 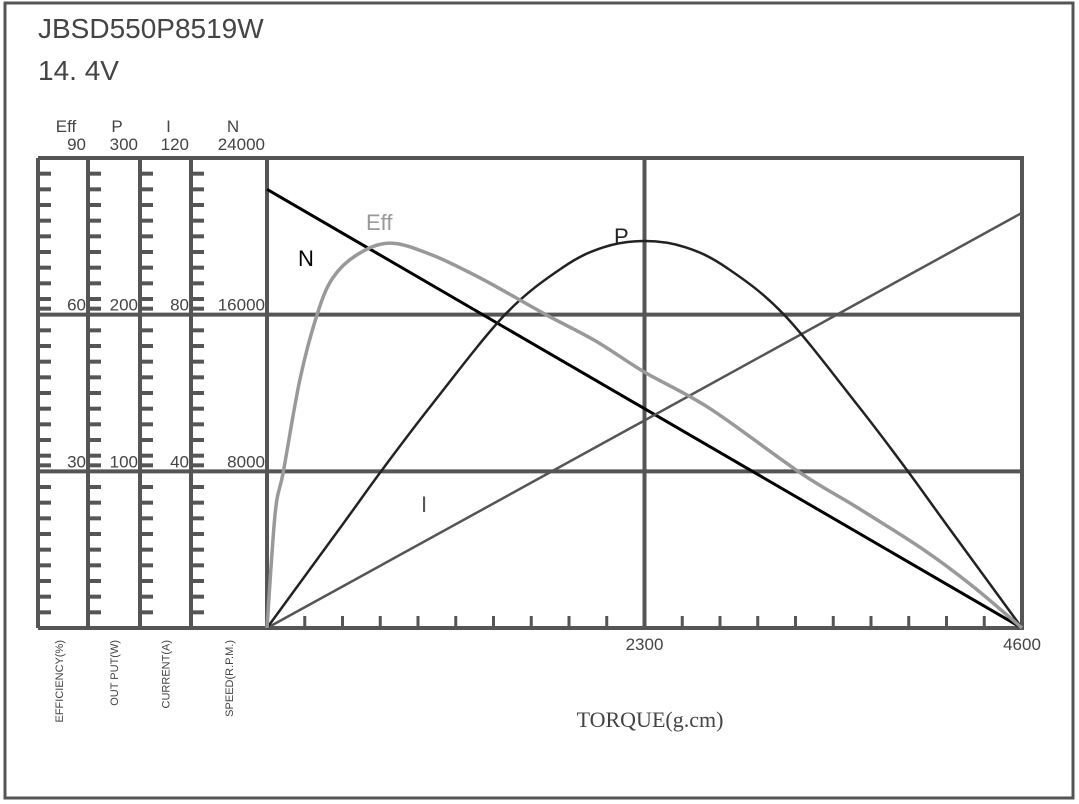 I want to click on y-tick-label-n: 16000, so click(x=241, y=305).